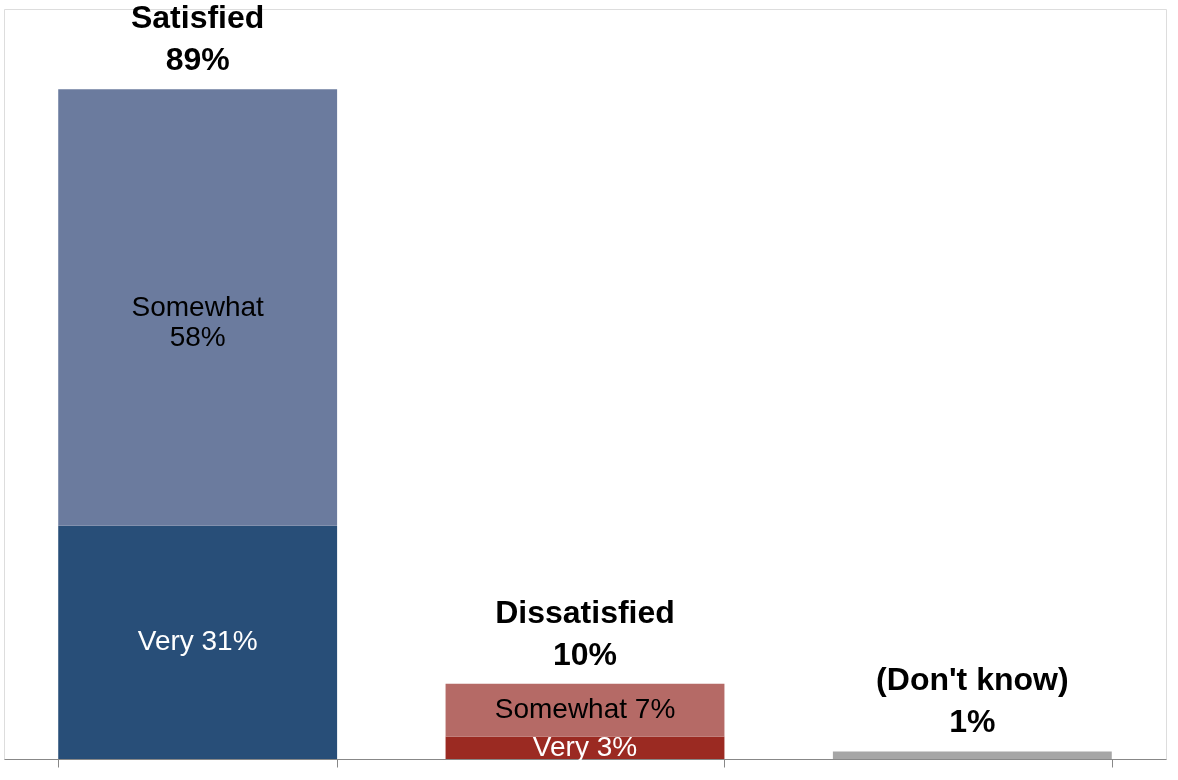 This screenshot has height=780, width=1178. What do you see at coordinates (972, 679) in the screenshot?
I see `x-tick-label: (Don't know)` at bounding box center [972, 679].